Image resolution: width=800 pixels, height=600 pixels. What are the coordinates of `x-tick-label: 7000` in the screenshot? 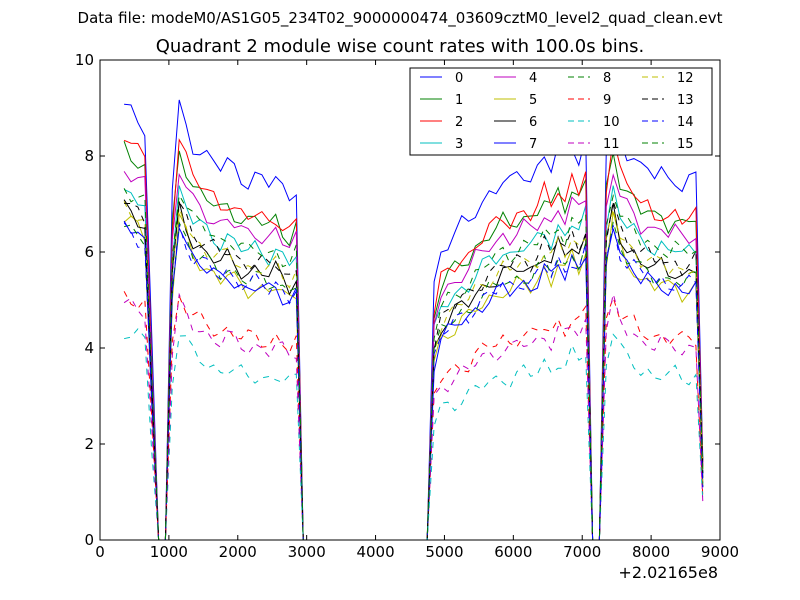 It's located at (582, 552).